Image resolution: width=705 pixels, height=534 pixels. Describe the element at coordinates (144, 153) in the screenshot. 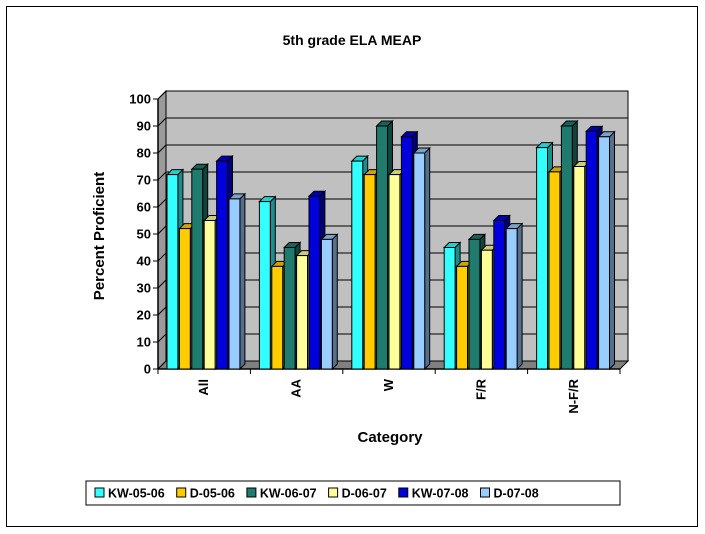

I see `y-tick-label: 80` at that location.